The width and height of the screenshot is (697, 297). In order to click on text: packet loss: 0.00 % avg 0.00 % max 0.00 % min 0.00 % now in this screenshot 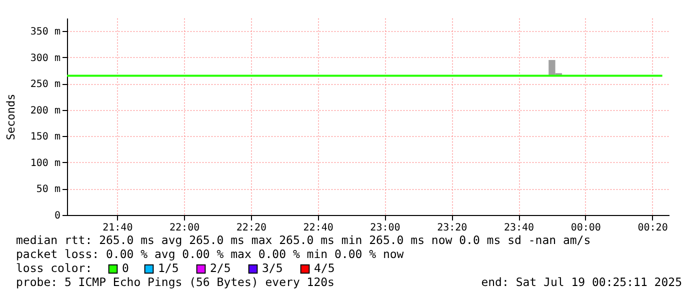, I will do `click(210, 254)`.